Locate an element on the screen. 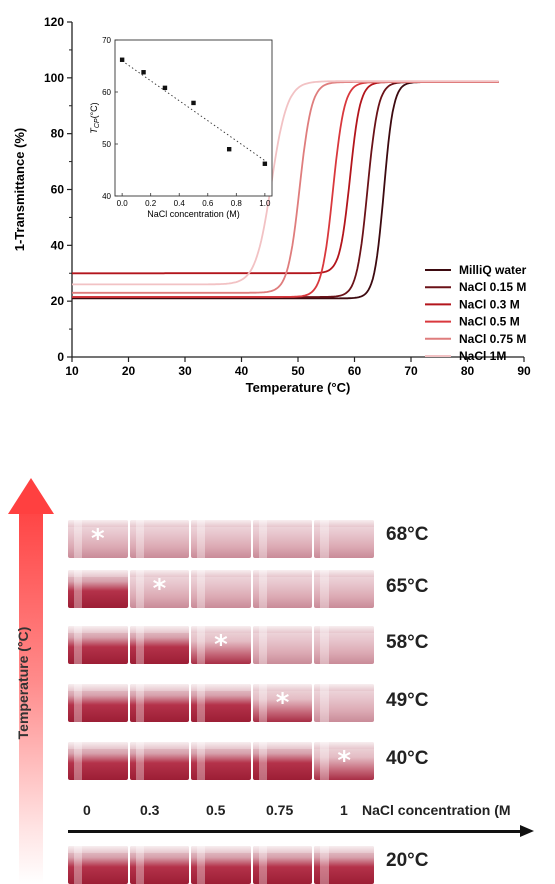 The width and height of the screenshot is (555, 884). inset-y-tick-label: 60 is located at coordinates (106, 92).